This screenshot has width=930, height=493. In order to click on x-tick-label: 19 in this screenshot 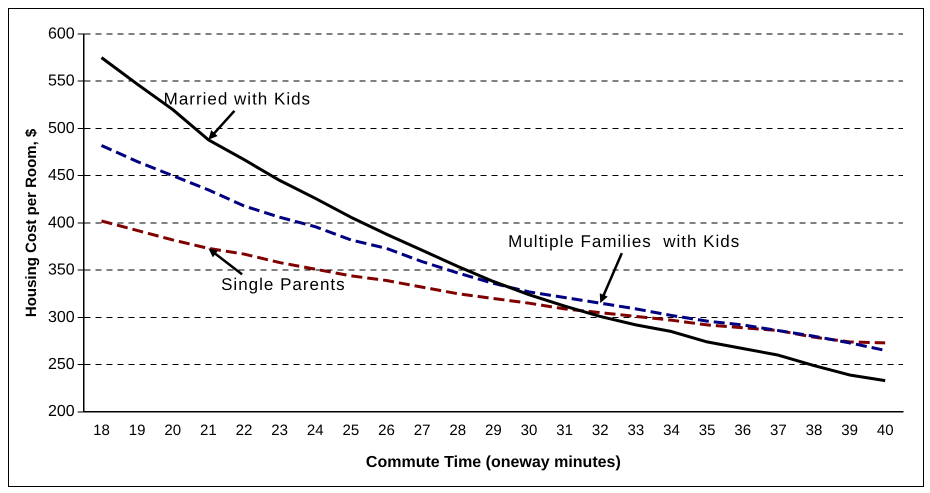, I will do `click(137, 430)`.